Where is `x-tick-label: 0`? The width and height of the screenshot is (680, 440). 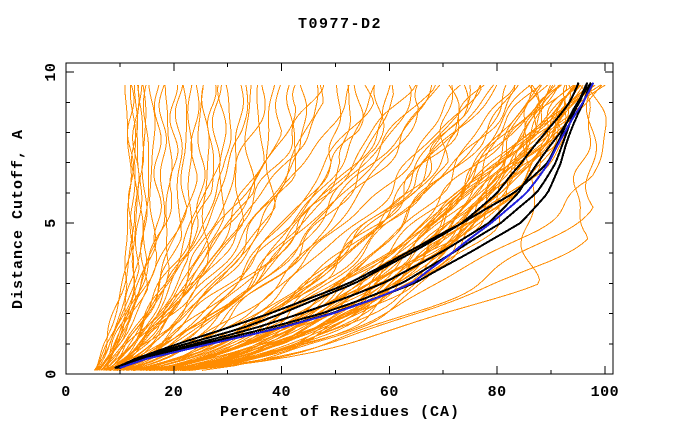
x-tick-label: 0 is located at coordinates (66, 392).